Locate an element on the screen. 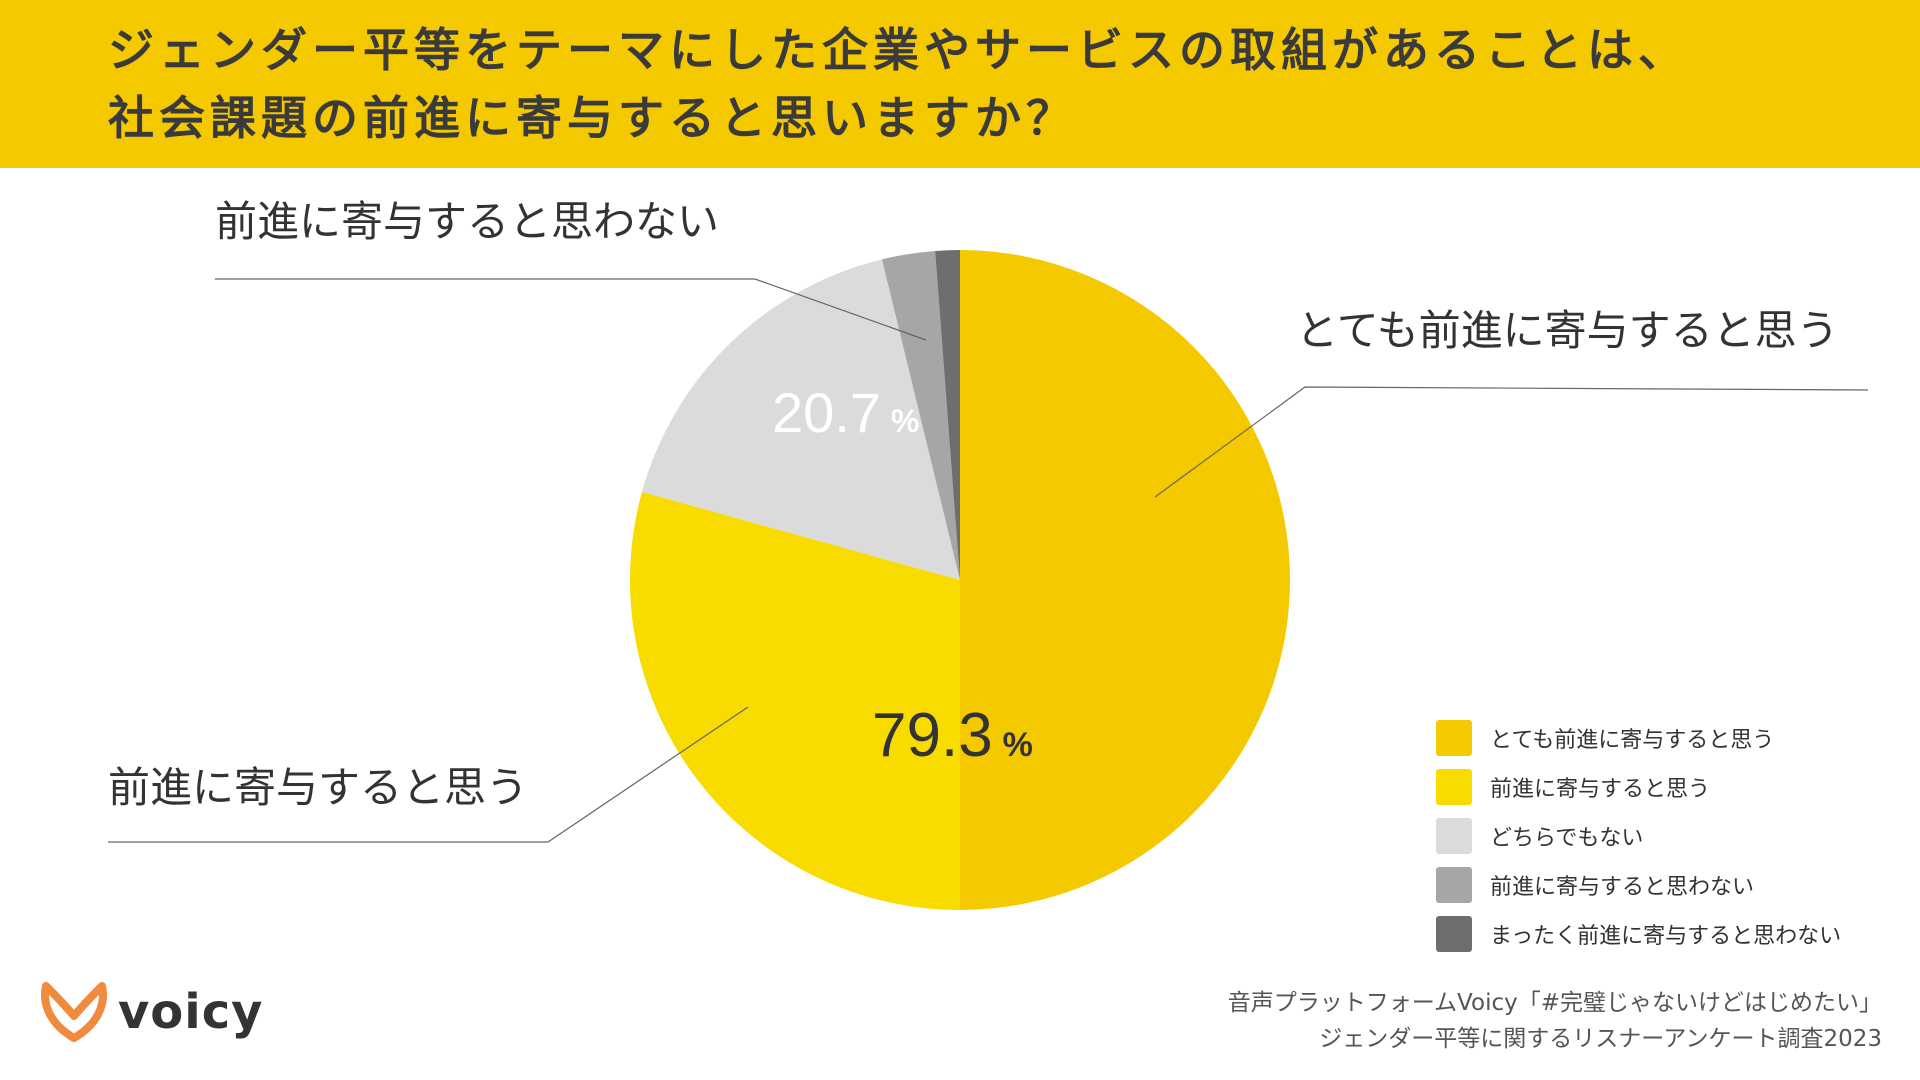 The height and width of the screenshot is (1080, 1920). callout-label-1: とても前進に寄与すると思う is located at coordinates (1567, 330).